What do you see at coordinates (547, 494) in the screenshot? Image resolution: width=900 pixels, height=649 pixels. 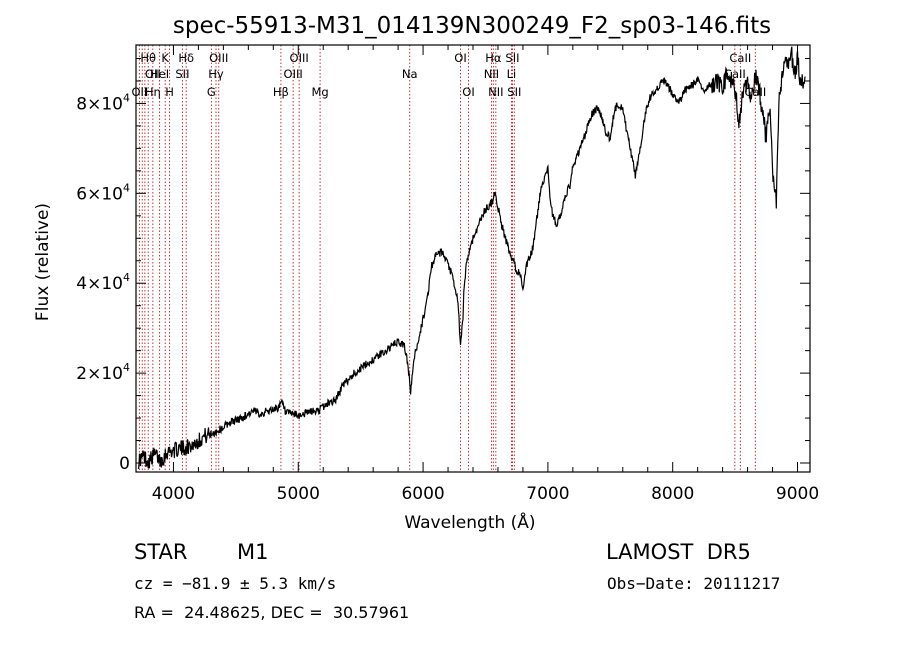 I see `x-tick-label: 7000` at bounding box center [547, 494].